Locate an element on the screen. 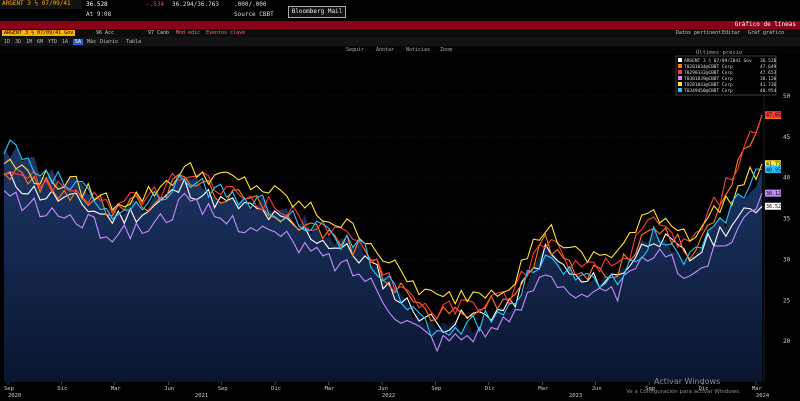  last-price-tag-5: 40.954 is located at coordinates (775, 170).